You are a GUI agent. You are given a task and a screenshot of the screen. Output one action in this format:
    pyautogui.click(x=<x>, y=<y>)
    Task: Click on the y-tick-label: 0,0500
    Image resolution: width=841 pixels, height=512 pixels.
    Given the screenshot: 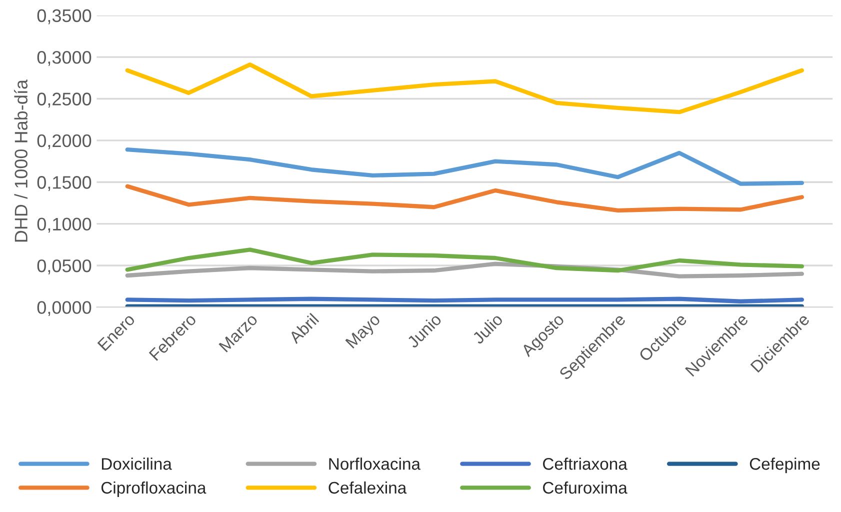 What is the action you would take?
    pyautogui.click(x=64, y=266)
    